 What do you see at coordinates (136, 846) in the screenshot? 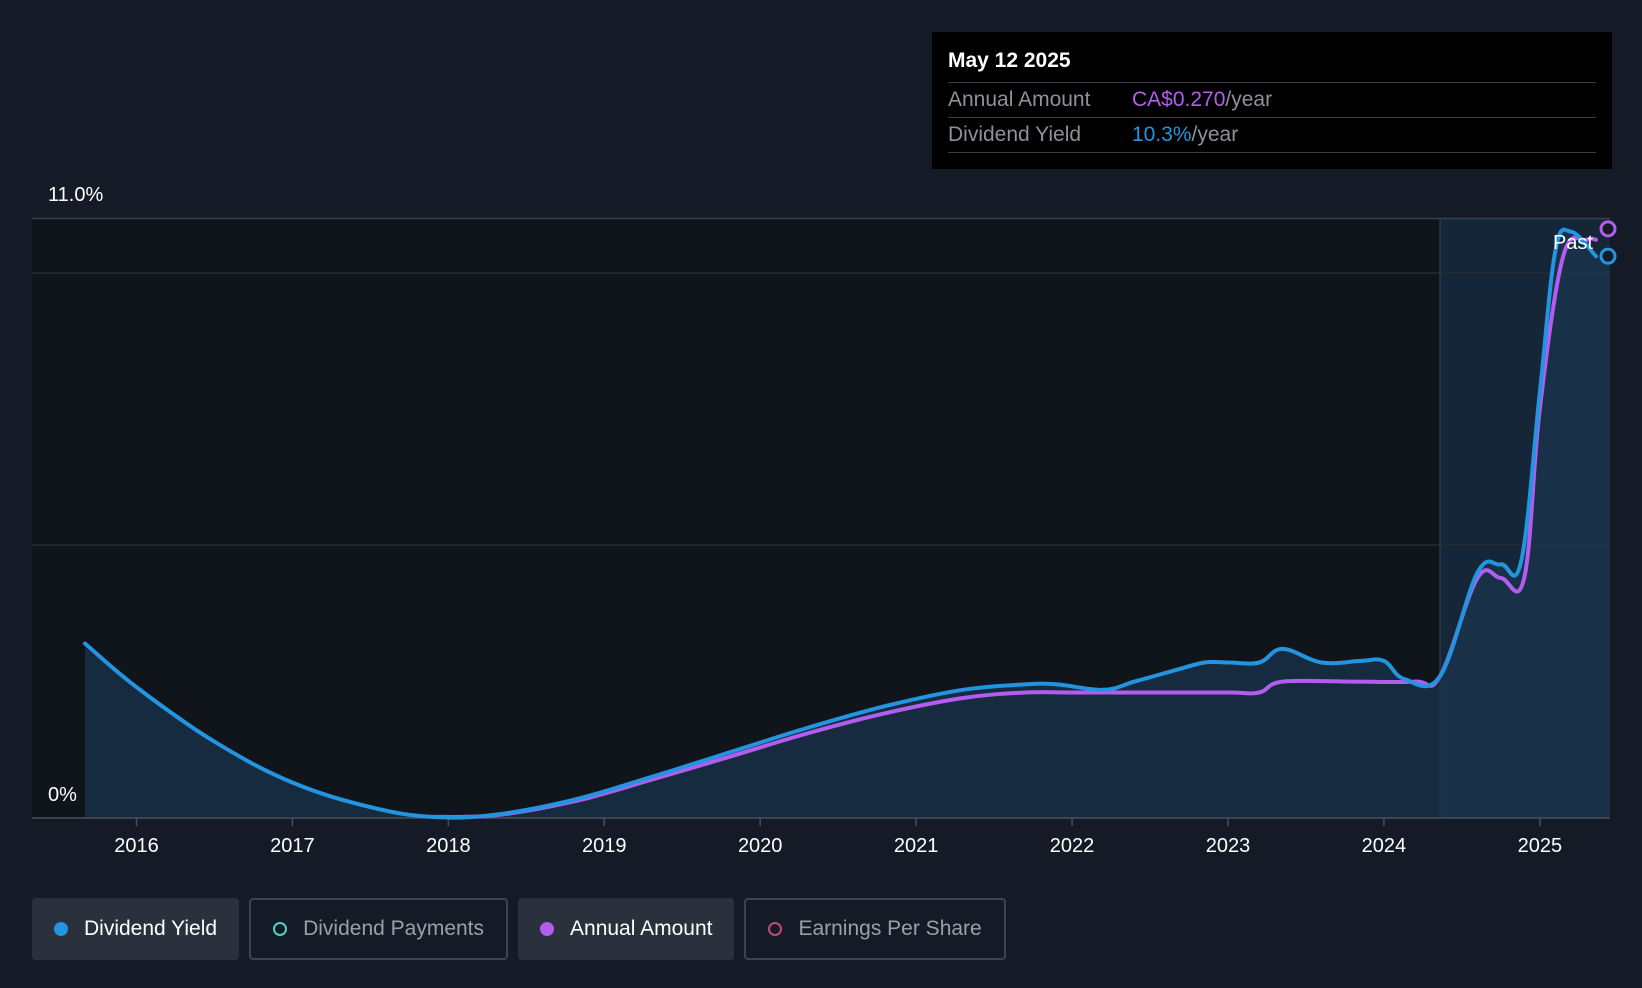
I see `x-axis-tick-label: 2016` at bounding box center [136, 846].